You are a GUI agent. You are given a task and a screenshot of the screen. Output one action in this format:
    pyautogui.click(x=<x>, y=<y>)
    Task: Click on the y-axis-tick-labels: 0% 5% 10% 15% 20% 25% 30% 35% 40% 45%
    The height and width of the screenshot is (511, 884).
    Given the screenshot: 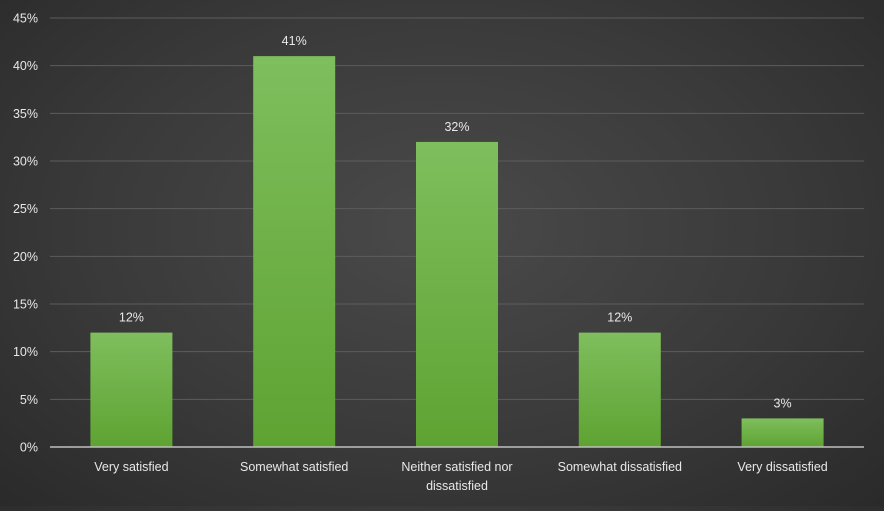 What is the action you would take?
    pyautogui.click(x=25, y=233)
    